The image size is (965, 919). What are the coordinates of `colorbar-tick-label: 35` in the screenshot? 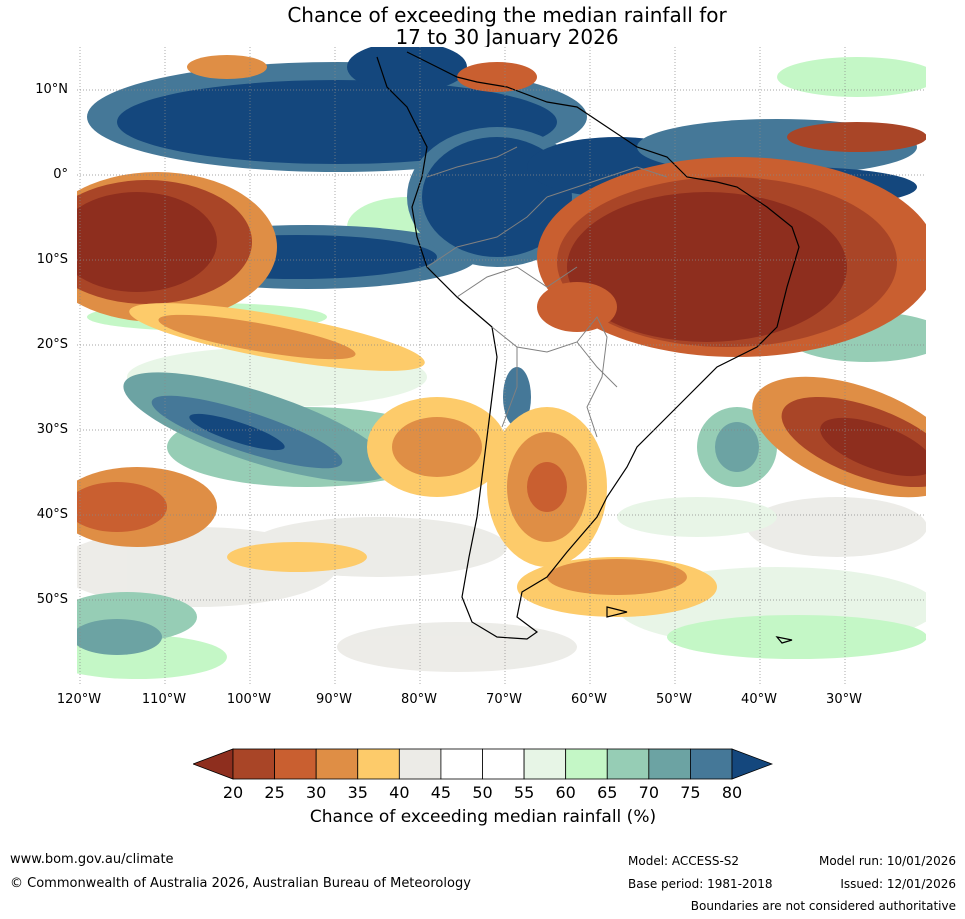 It's located at (357, 792).